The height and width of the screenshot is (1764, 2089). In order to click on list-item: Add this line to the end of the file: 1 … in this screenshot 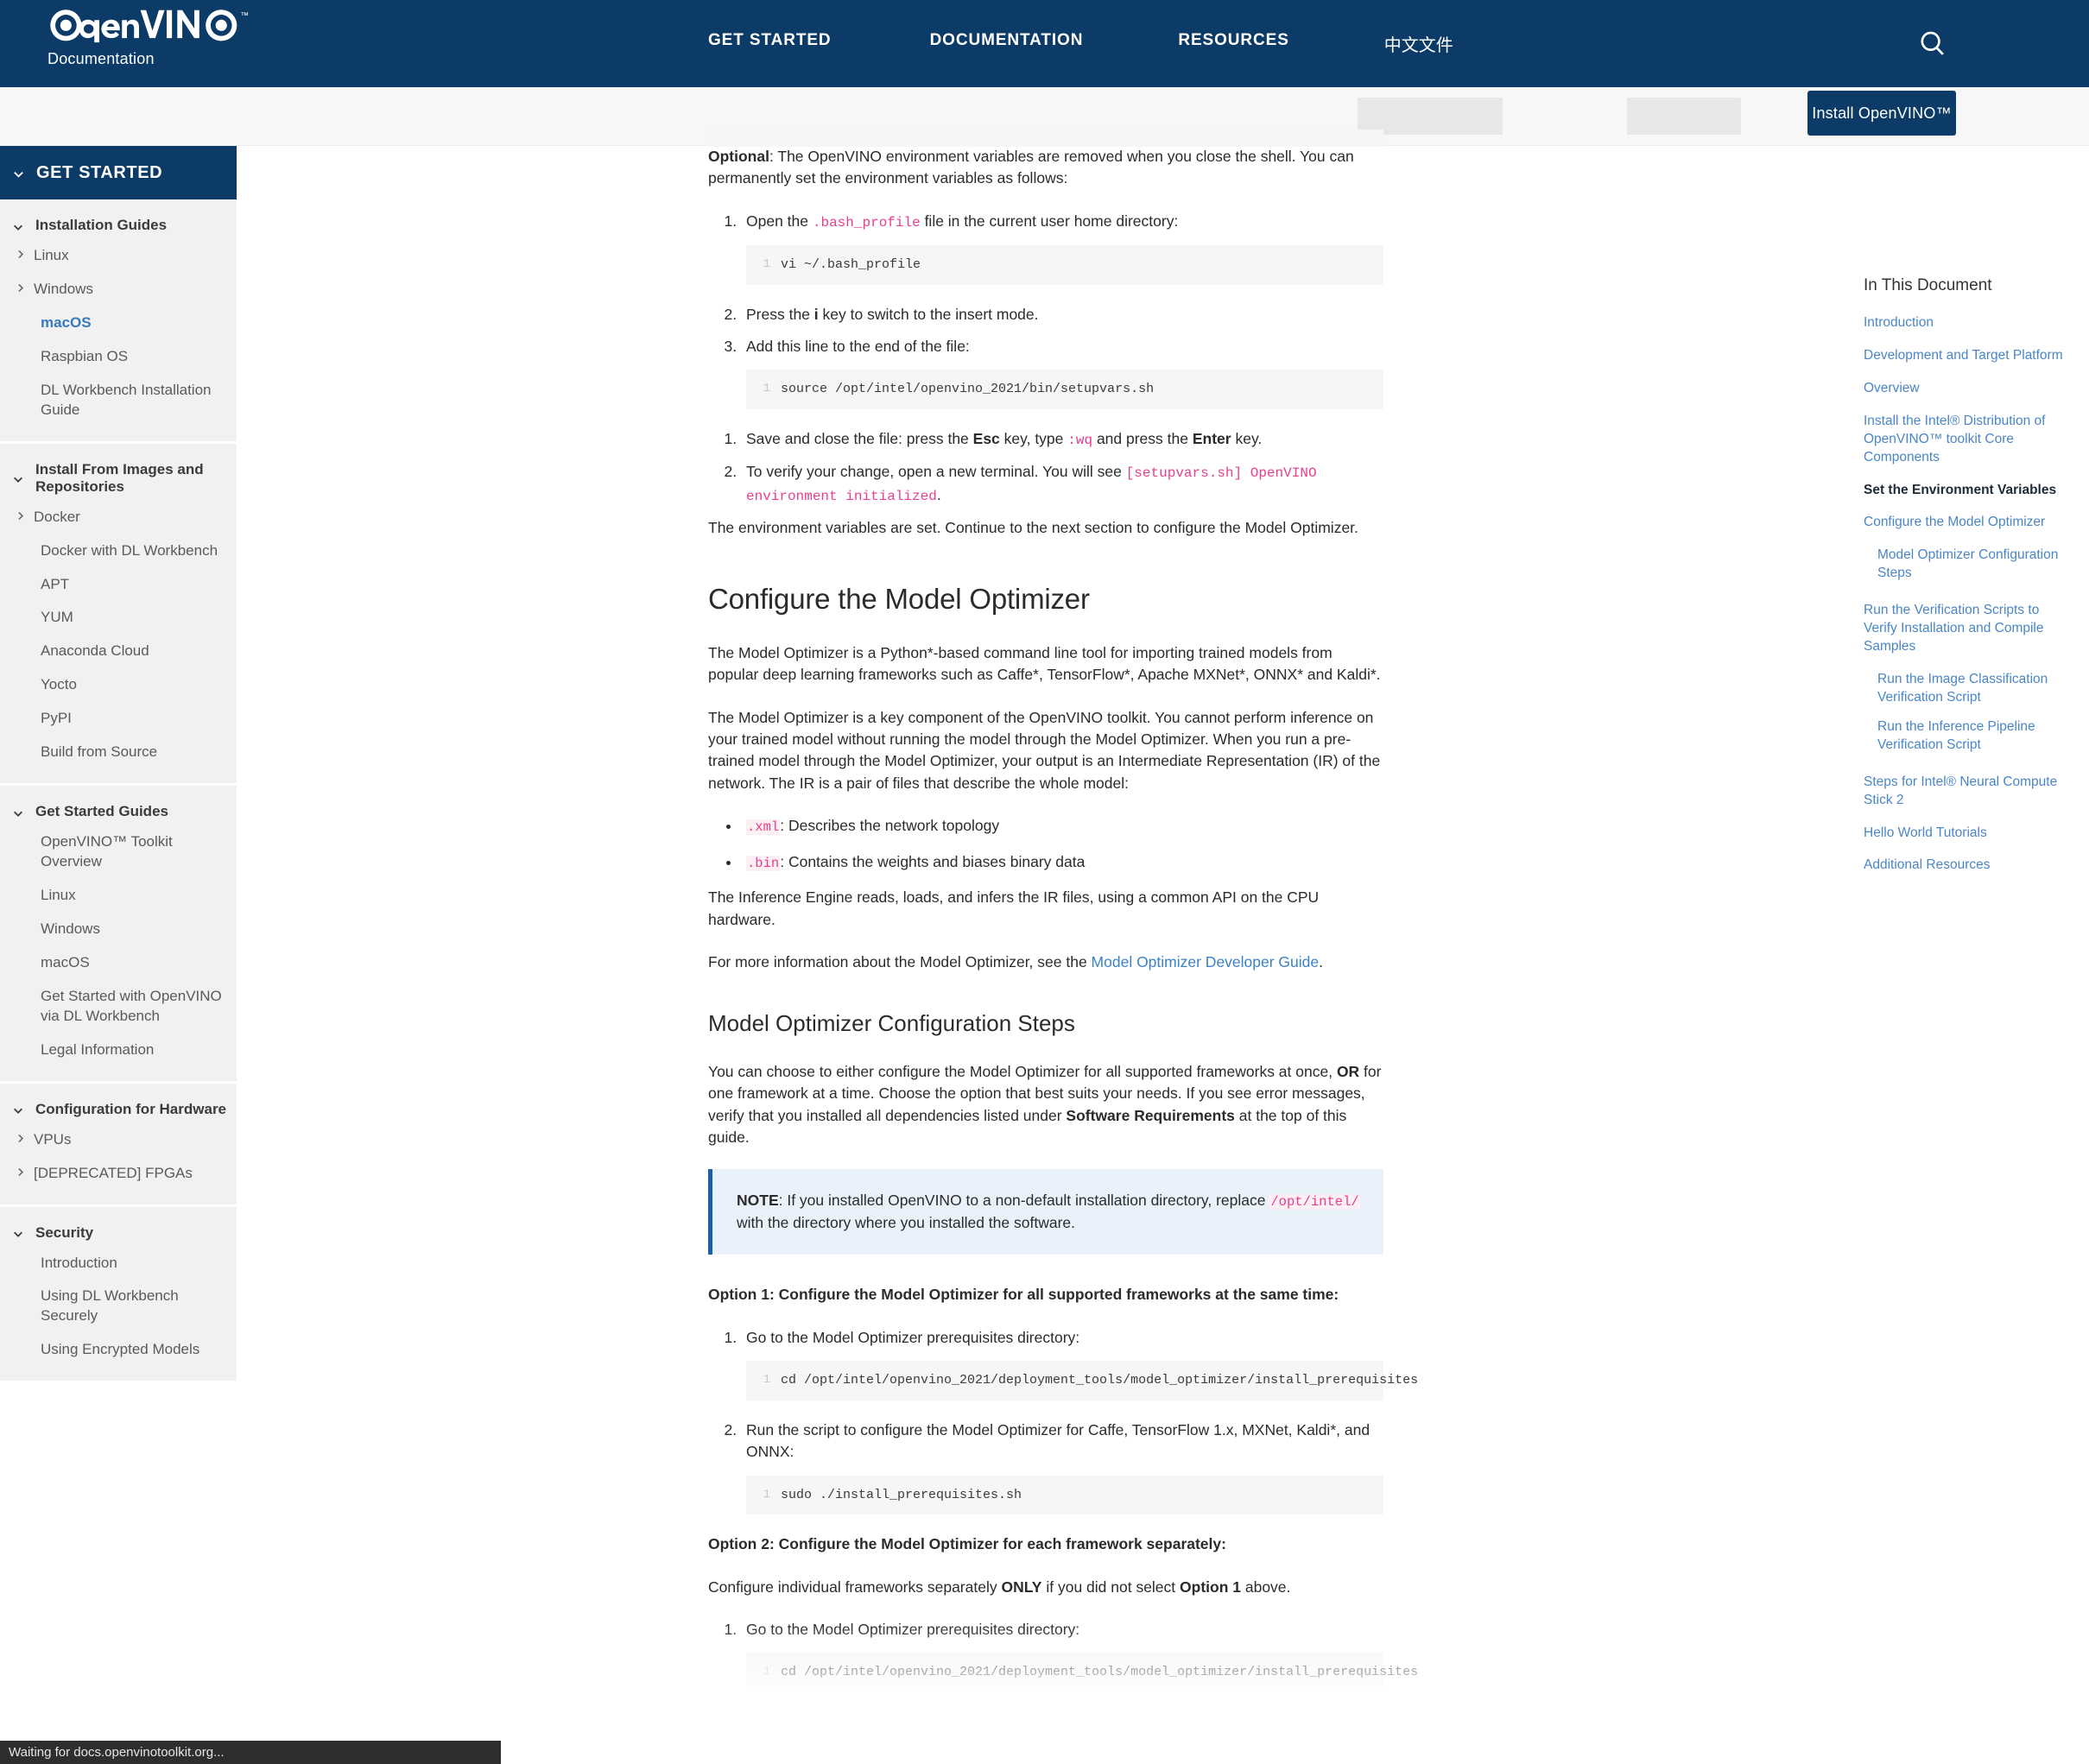, I will do `click(1062, 373)`.